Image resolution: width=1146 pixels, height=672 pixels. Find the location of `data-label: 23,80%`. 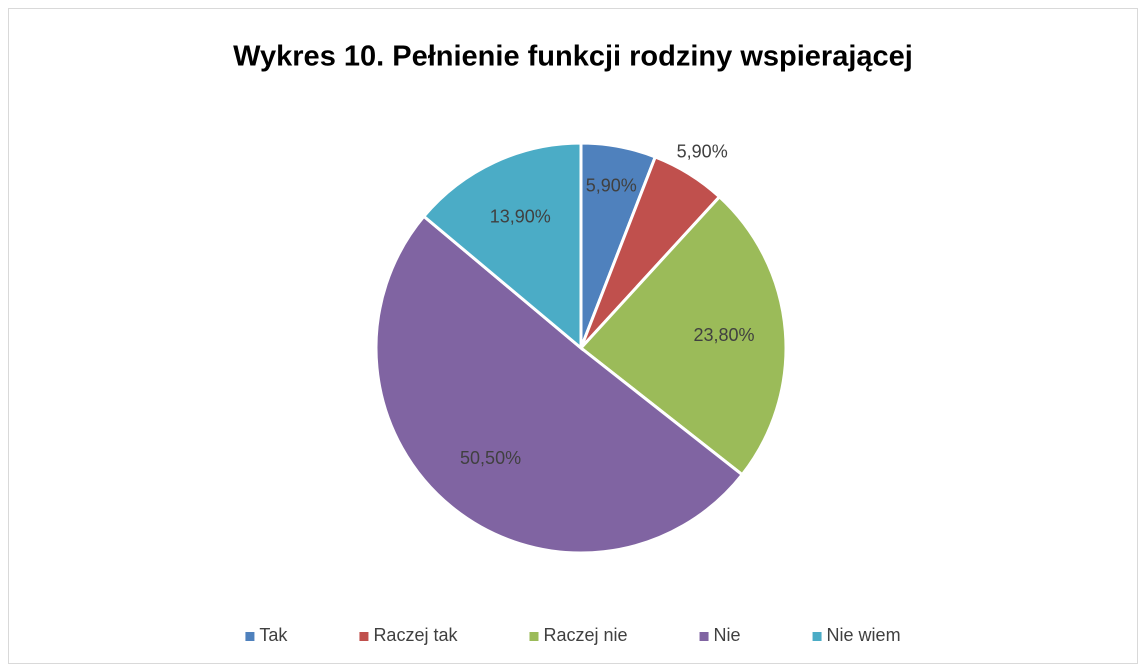

data-label: 23,80% is located at coordinates (723, 335).